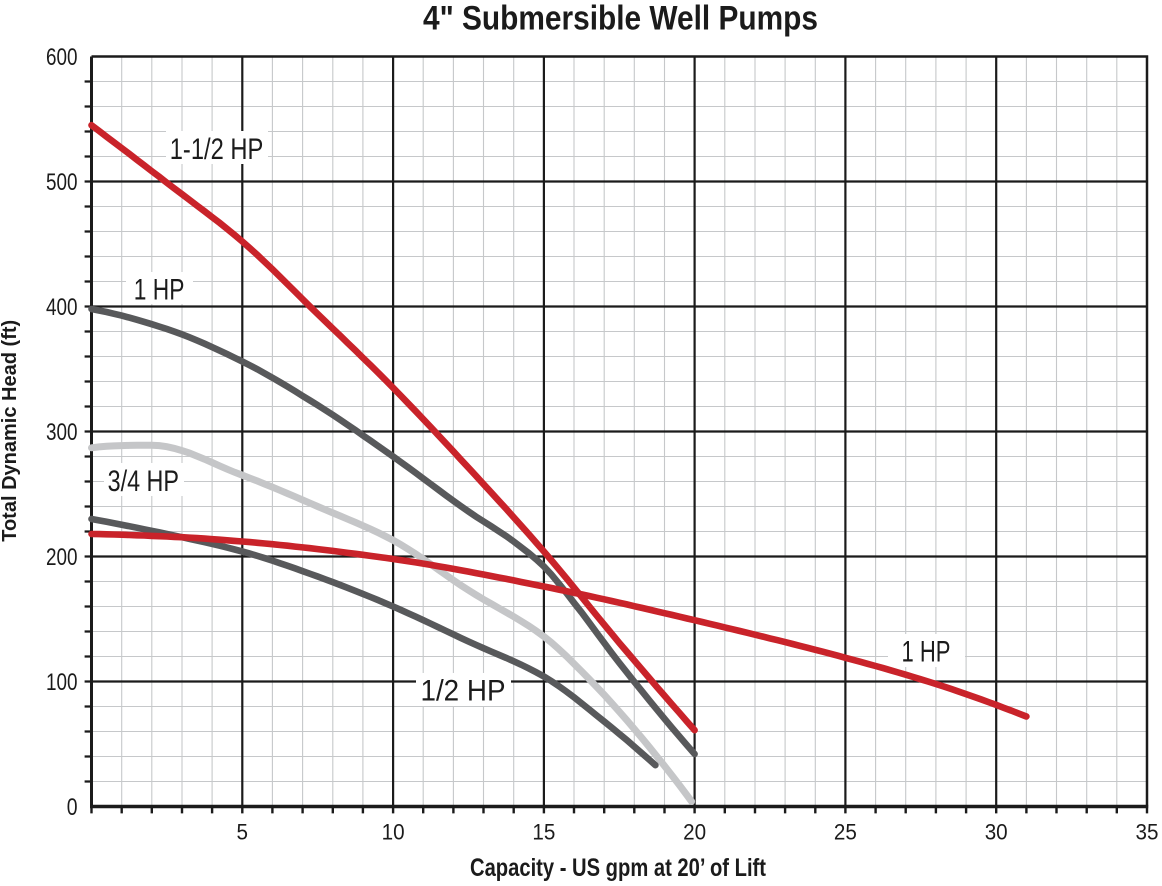  What do you see at coordinates (62, 57) in the screenshot?
I see `svg-text: 600` at bounding box center [62, 57].